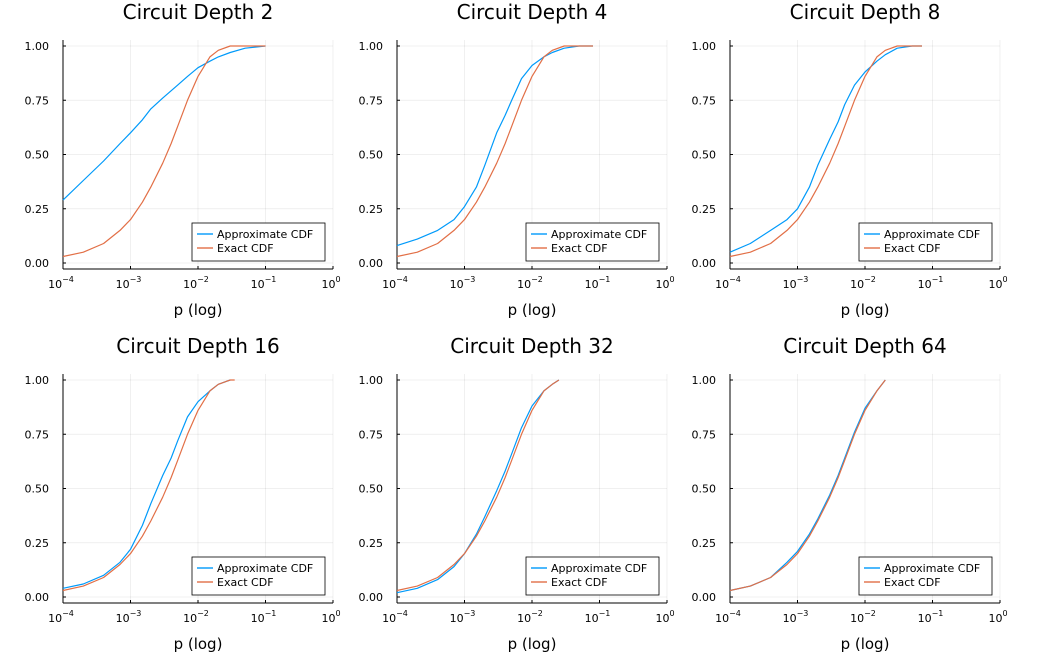 This screenshot has width=1044, height=664. Describe the element at coordinates (197, 346) in the screenshot. I see `subplot-title: Circuit Depth 16` at that location.